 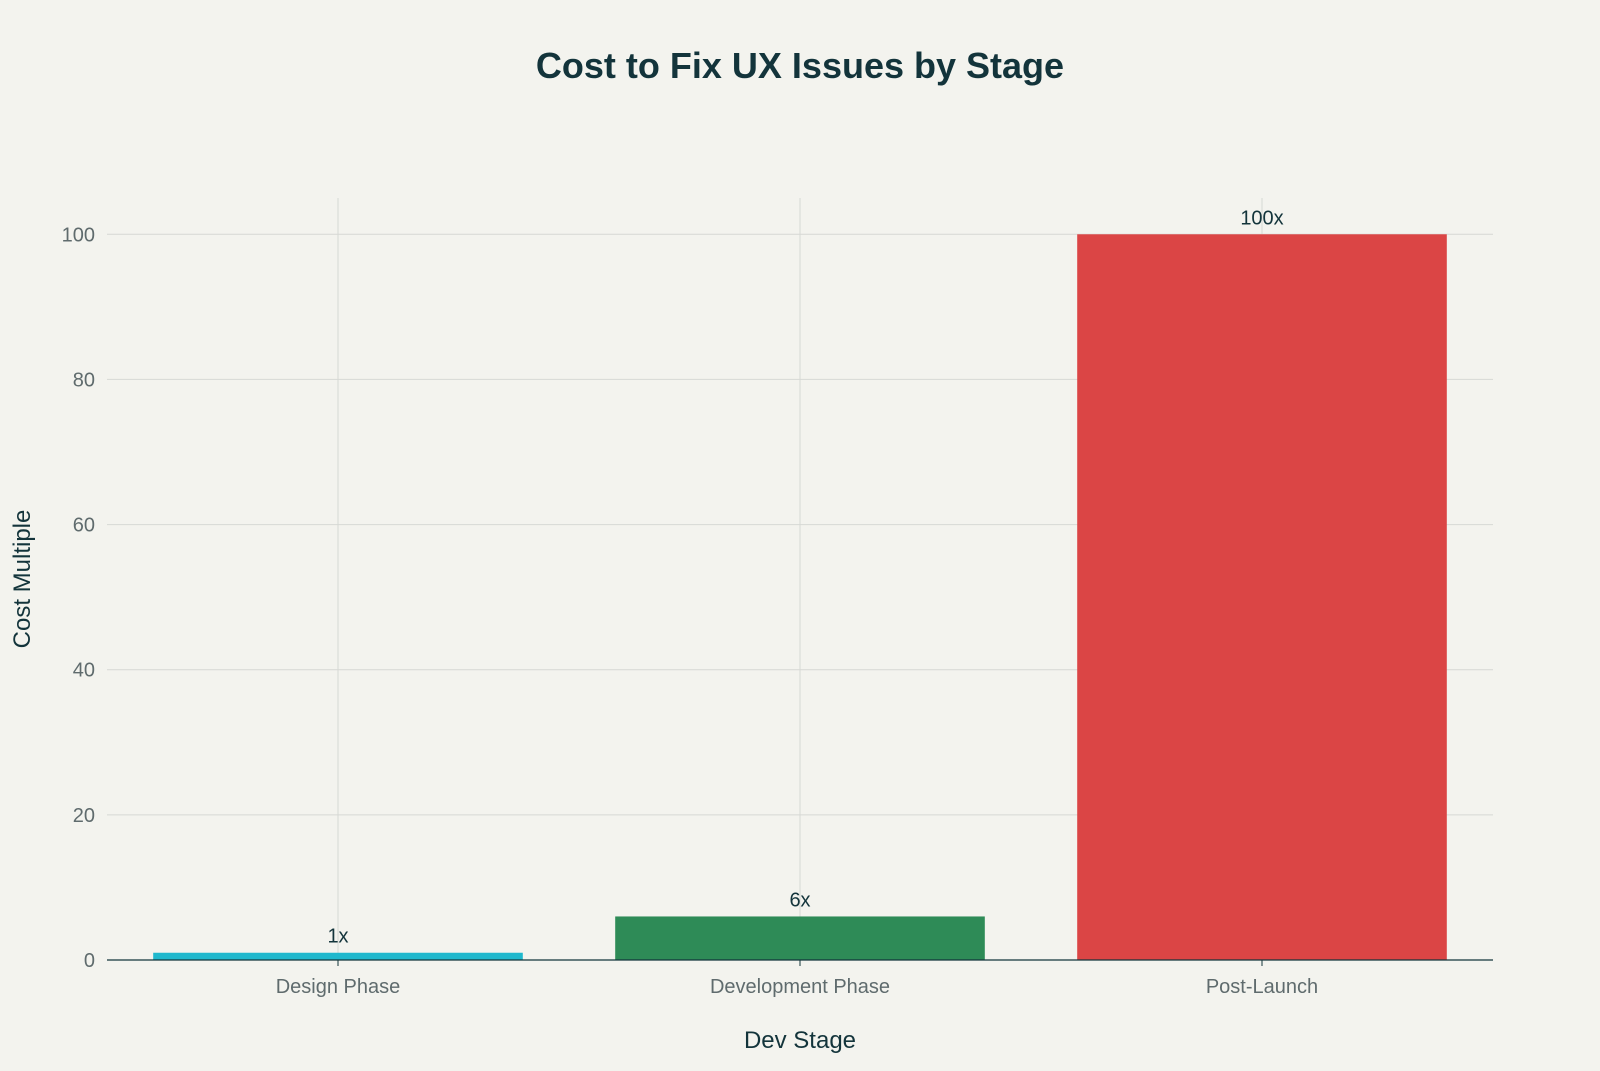 I want to click on x-tick-label: Development Phase, so click(x=800, y=987).